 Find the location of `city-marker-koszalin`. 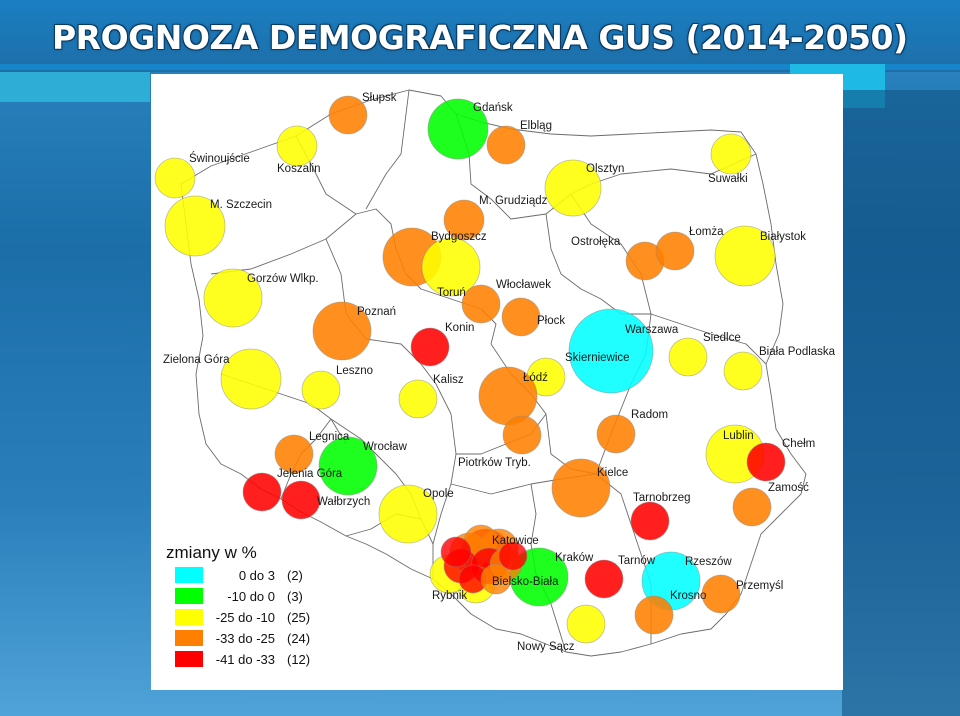

city-marker-koszalin is located at coordinates (297, 146).